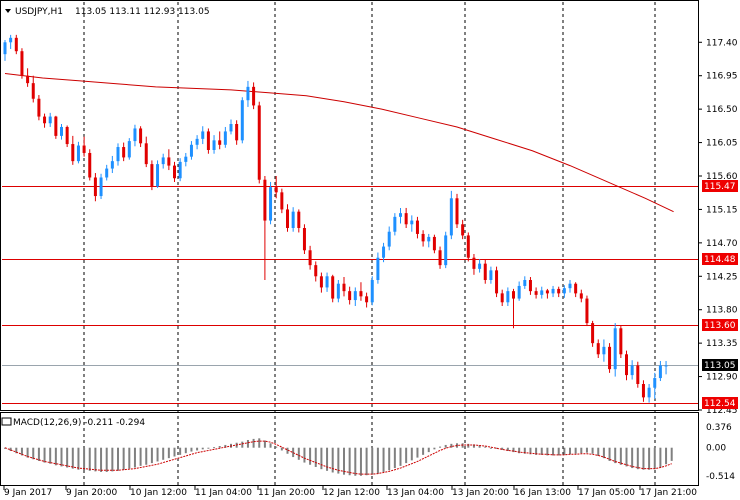  Describe the element at coordinates (719, 428) in the screenshot. I see `macd-scale-label: 0.376` at that location.